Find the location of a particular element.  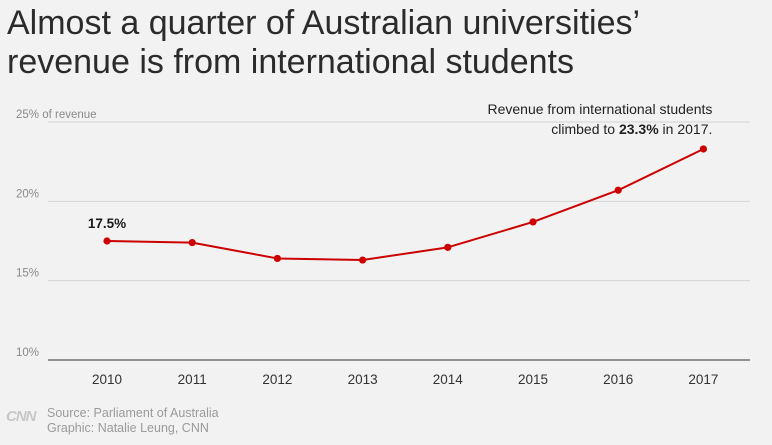

cnn-logo: CNN is located at coordinates (21, 416).